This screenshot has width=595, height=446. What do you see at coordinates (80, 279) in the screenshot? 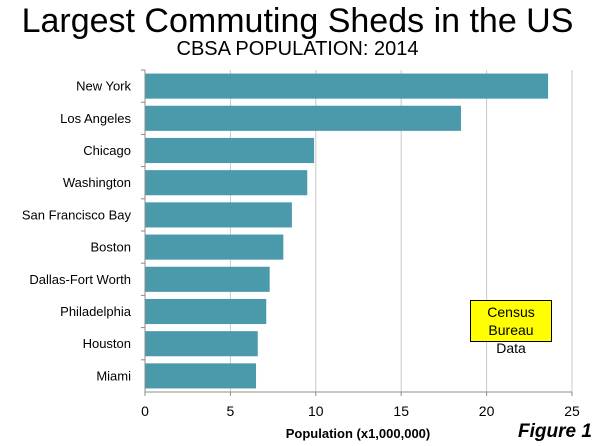
I see `category-label: Dallas-Fort Worth` at bounding box center [80, 279].